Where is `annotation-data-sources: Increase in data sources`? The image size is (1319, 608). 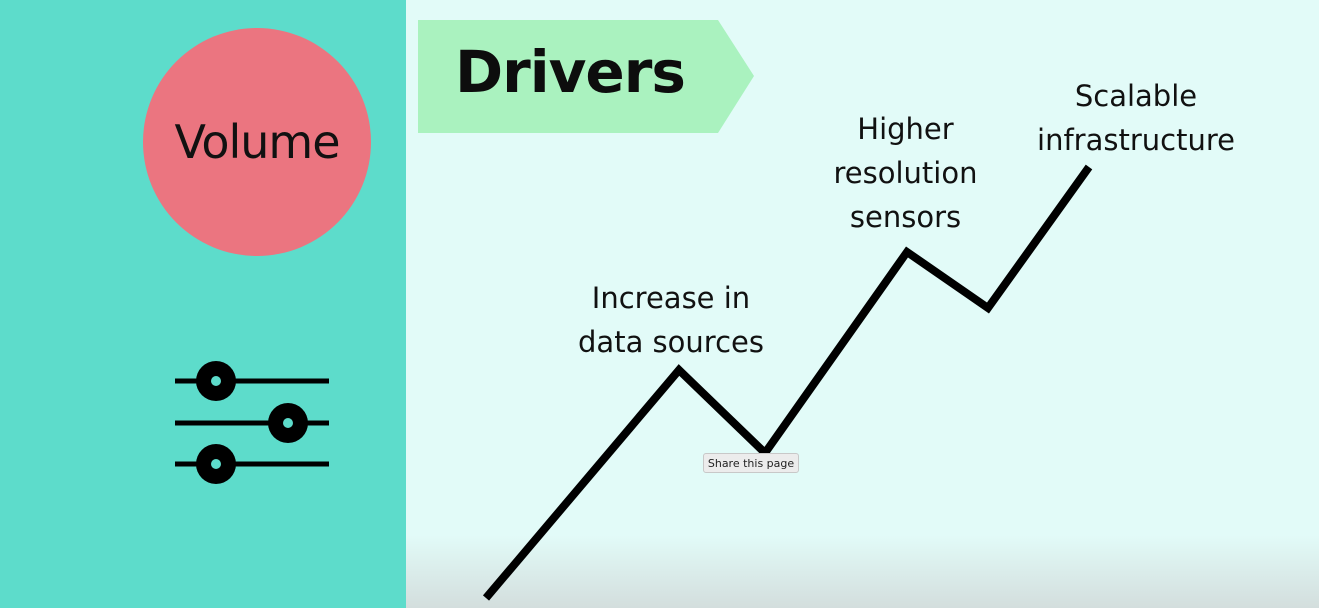 annotation-data-sources: Increase in data sources is located at coordinates (671, 320).